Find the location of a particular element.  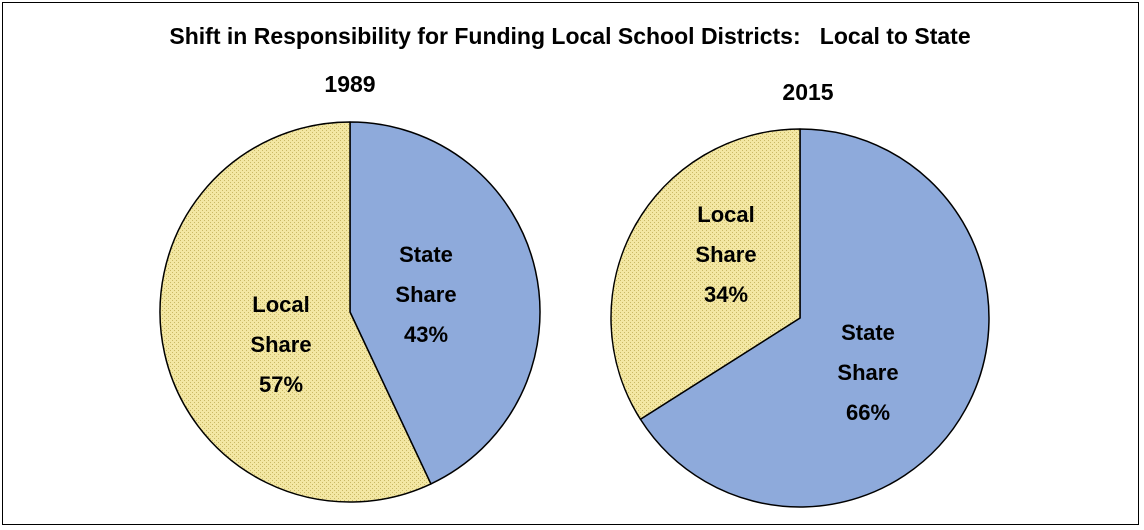

pie-1989-state-label: State Share 43% is located at coordinates (425, 294).